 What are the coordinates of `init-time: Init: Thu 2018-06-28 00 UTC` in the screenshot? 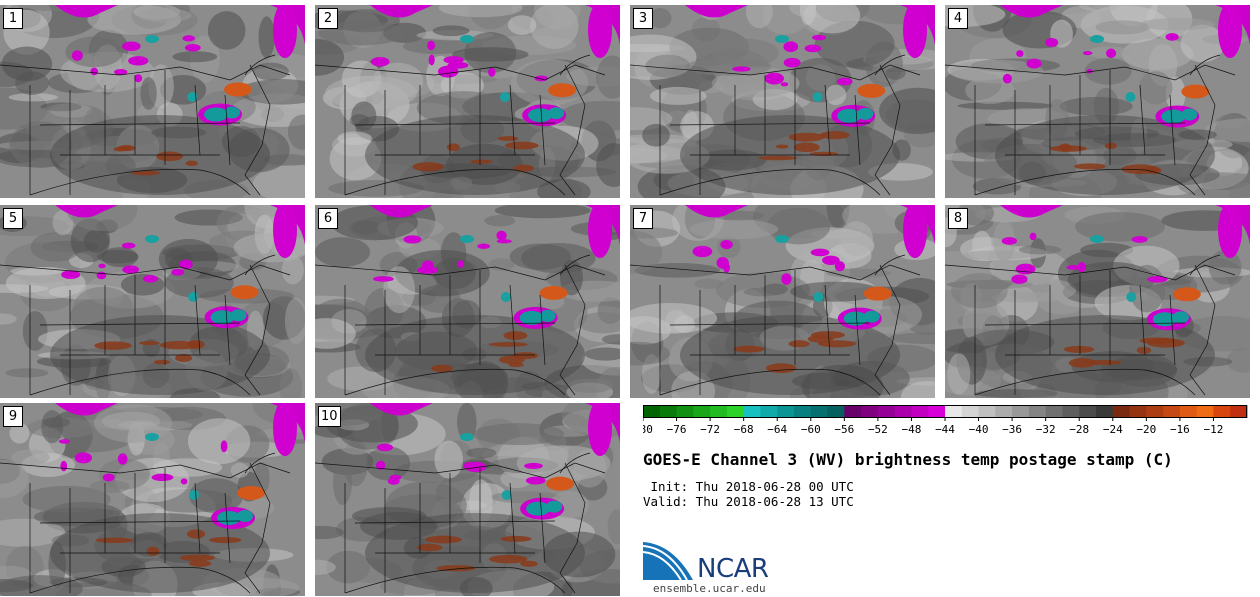 It's located at (748, 486).